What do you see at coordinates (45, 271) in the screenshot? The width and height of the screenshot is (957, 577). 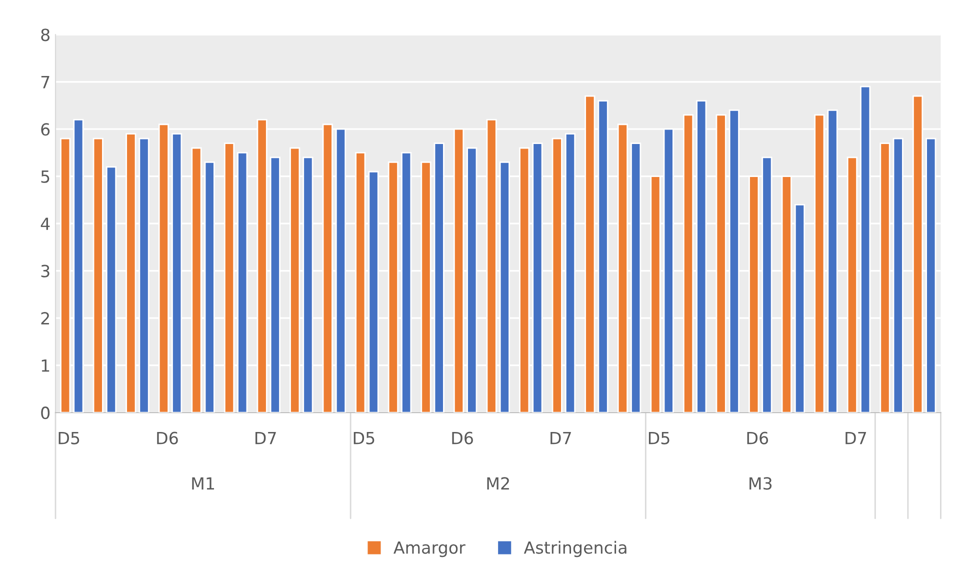 I see `y-tick-label: 3` at bounding box center [45, 271].